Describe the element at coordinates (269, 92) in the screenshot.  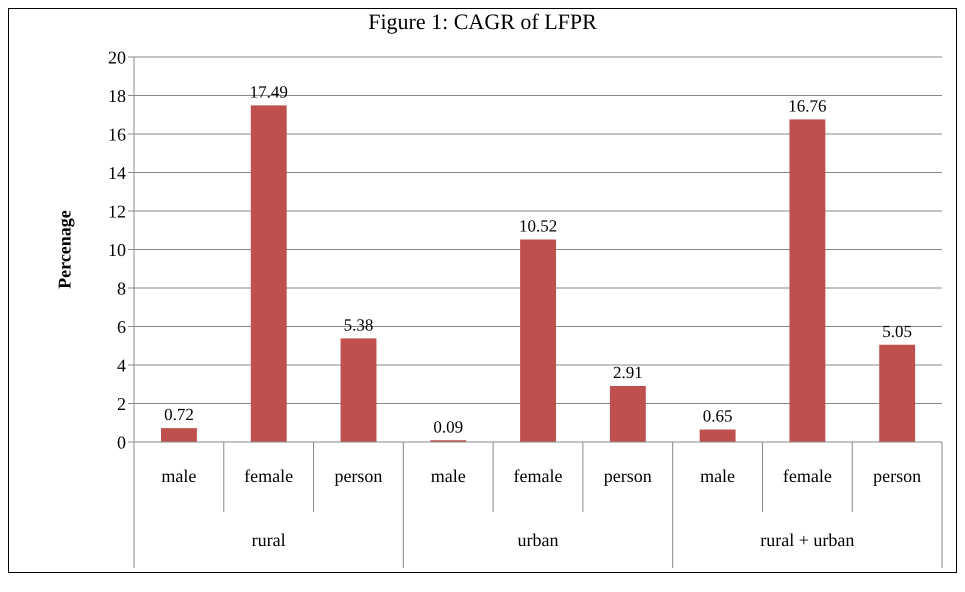
I see `data-label: 17.49` at that location.